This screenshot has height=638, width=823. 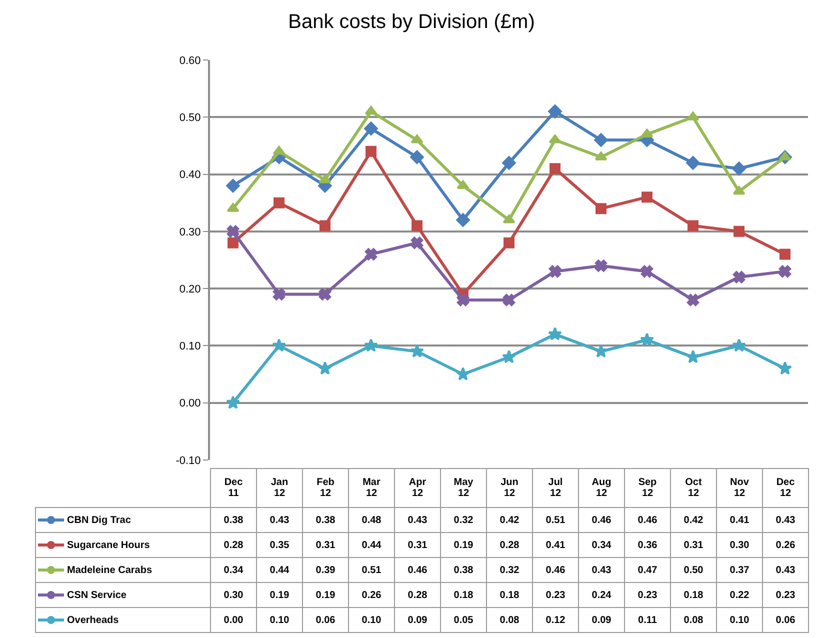 What do you see at coordinates (739, 488) in the screenshot?
I see `x-tick-label: Nov 12` at bounding box center [739, 488].